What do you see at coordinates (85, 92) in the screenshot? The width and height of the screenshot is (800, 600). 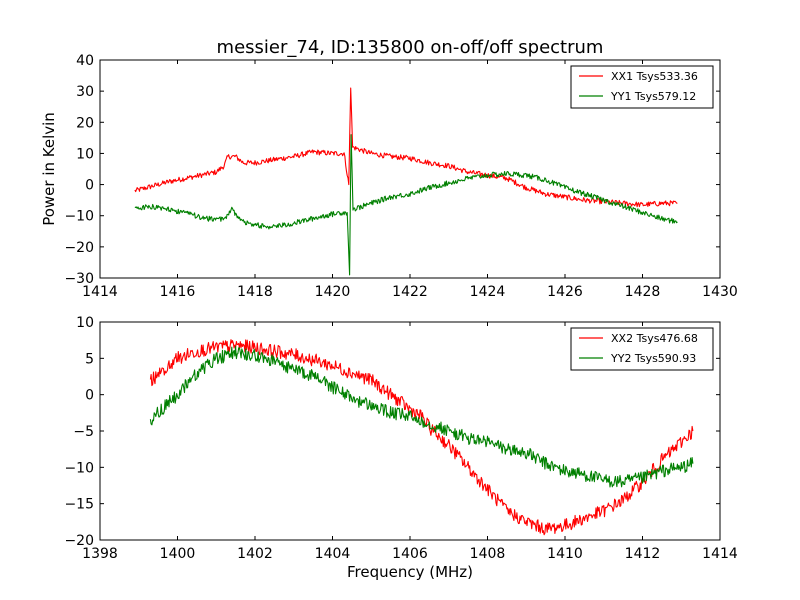 I see `y-tick-label: 30` at bounding box center [85, 92].